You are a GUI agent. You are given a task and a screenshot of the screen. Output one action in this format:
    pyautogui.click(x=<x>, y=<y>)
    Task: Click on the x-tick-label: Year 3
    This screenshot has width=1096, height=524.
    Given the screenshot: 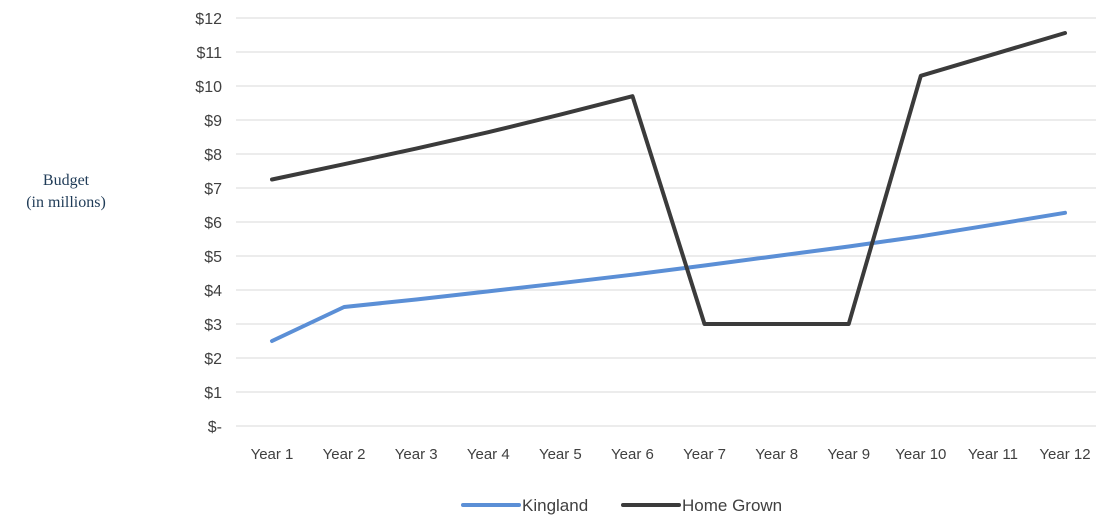 What is the action you would take?
    pyautogui.click(x=416, y=454)
    